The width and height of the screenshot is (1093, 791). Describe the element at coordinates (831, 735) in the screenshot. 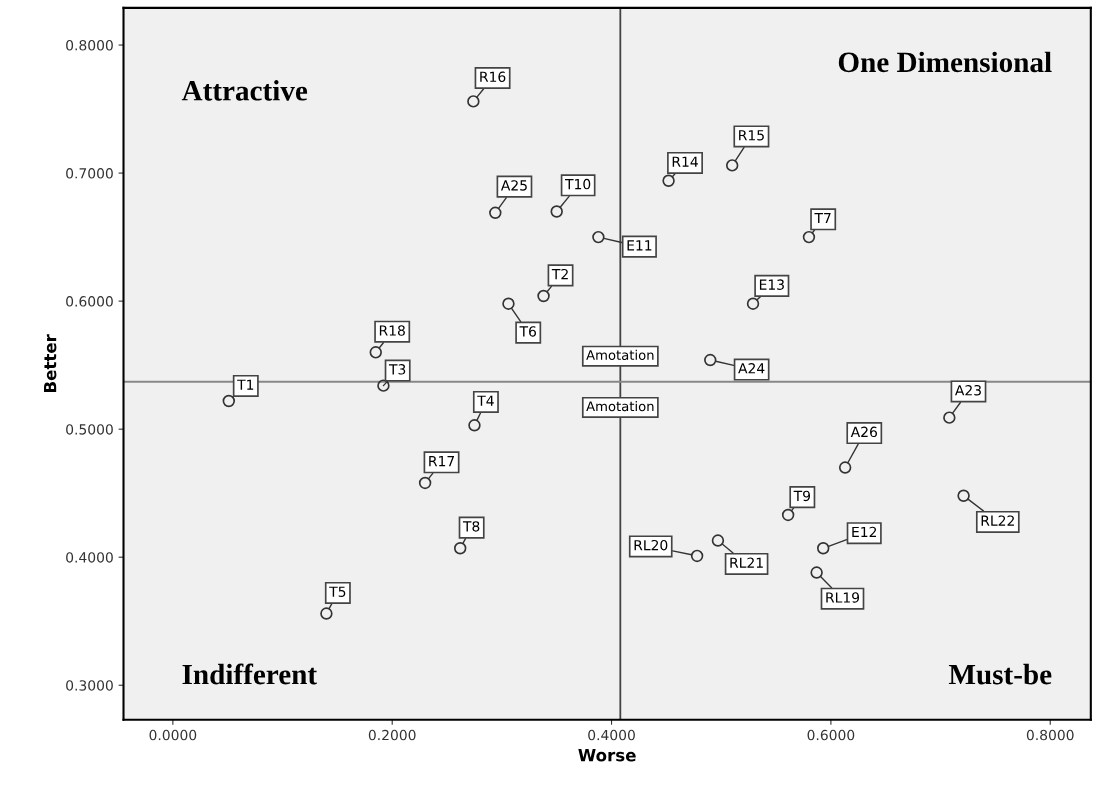

I see `x-tick-label: 0.6000` at that location.